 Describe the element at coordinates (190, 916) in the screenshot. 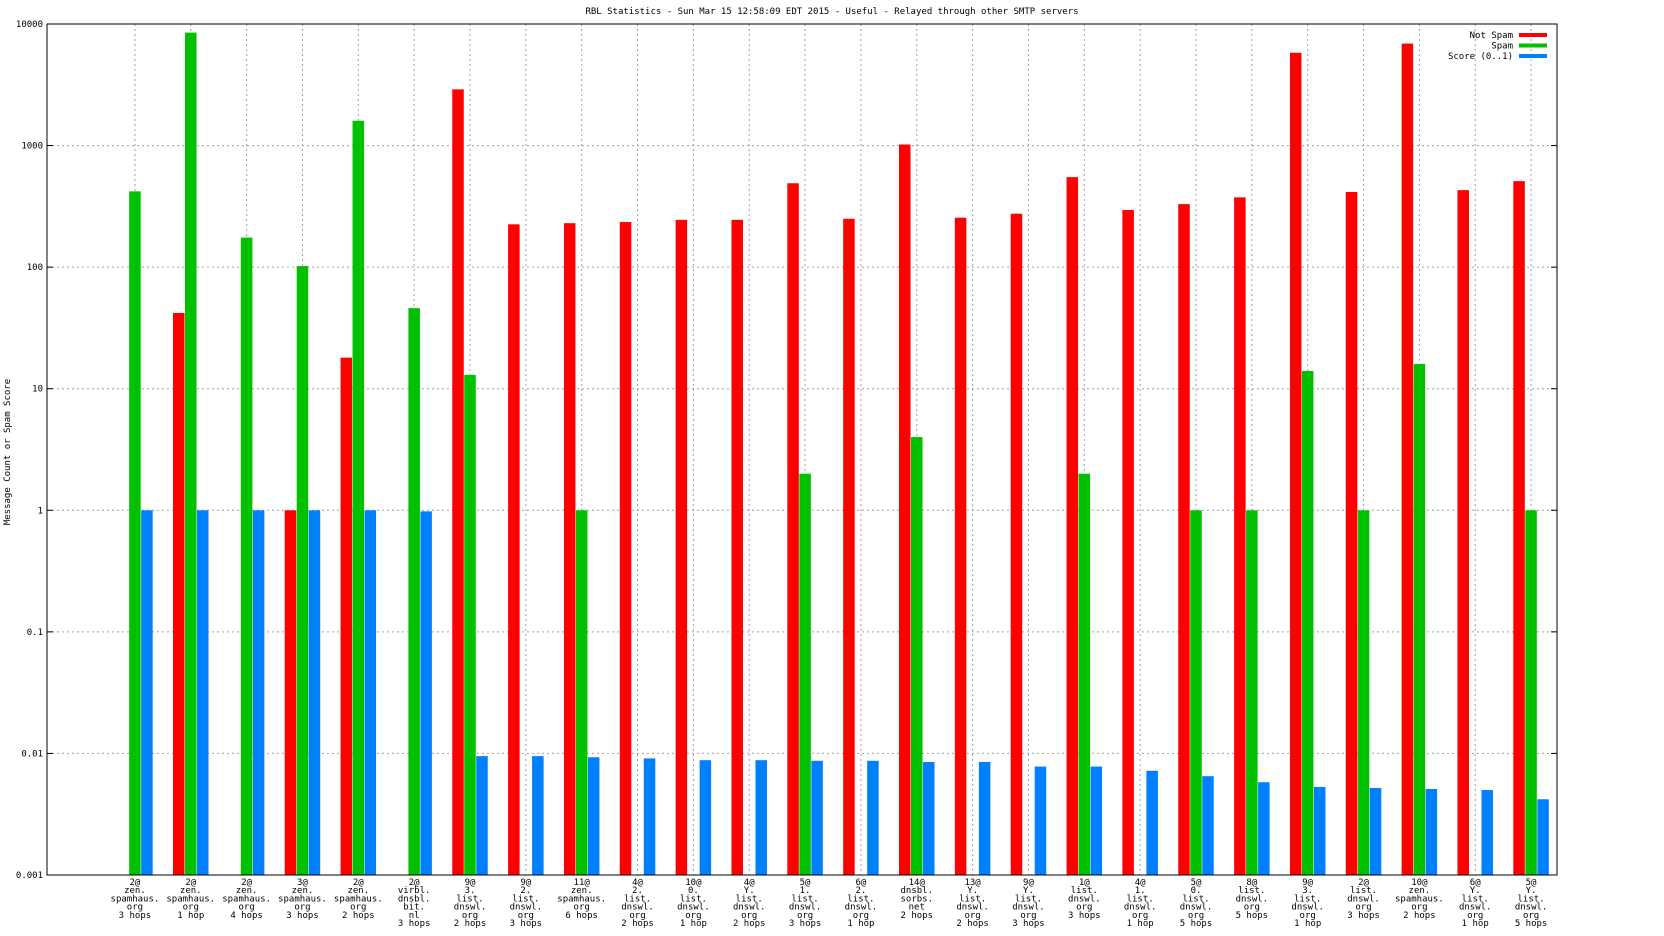

I see `x-tick-label: 1 hop` at that location.